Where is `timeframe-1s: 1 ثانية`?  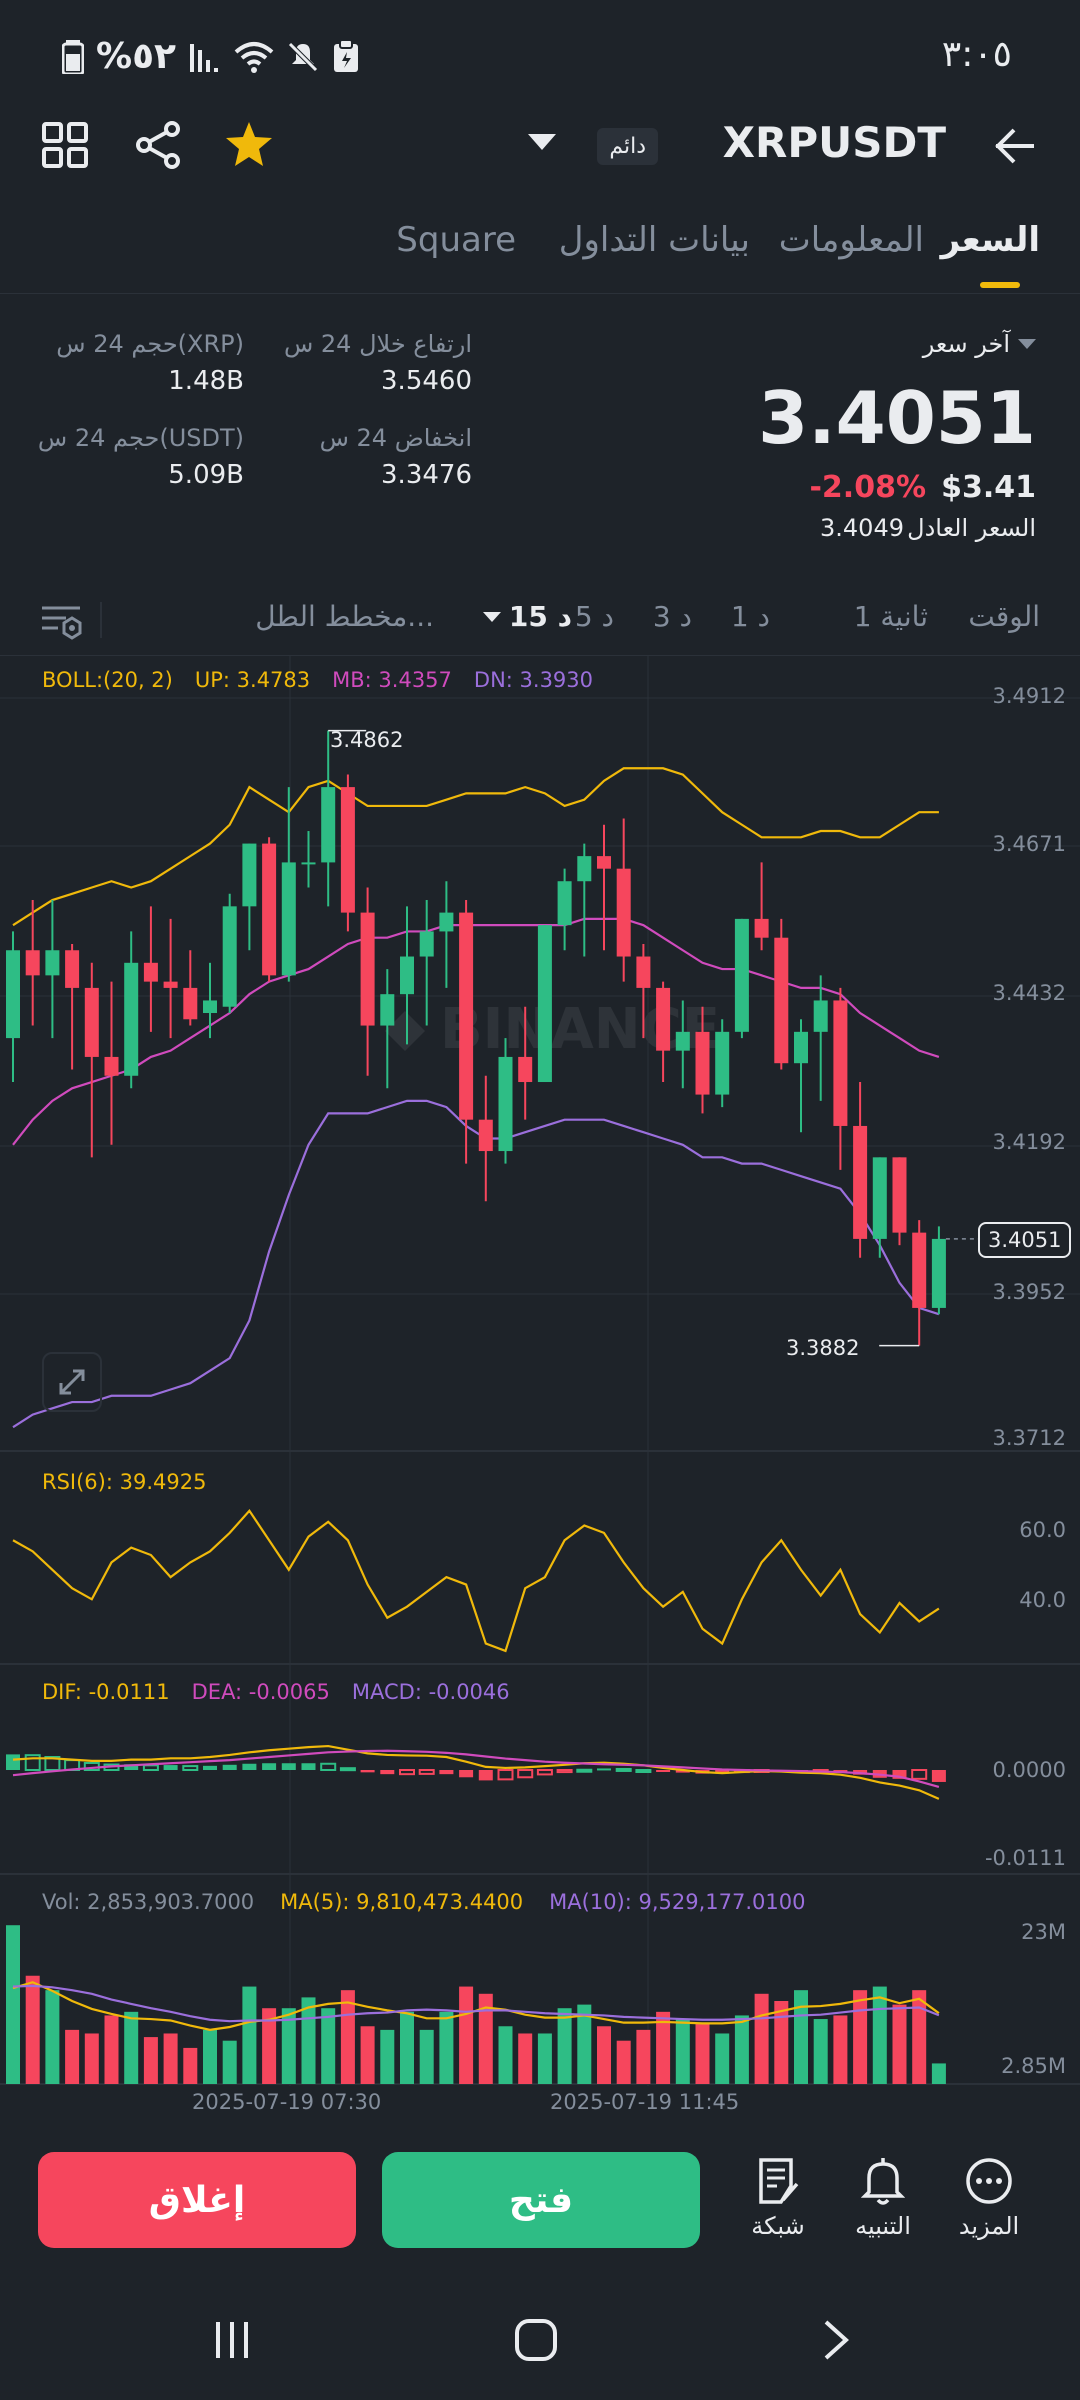
timeframe-1s: 1 ثانية is located at coordinates (890, 616).